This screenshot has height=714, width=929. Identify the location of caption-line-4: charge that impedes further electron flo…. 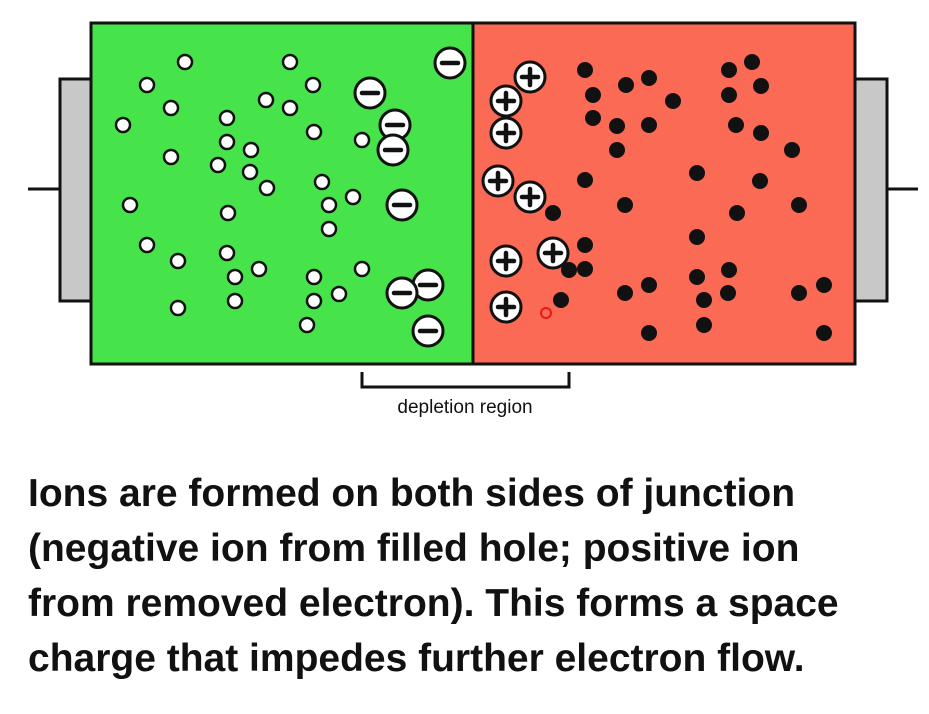
(416, 658).